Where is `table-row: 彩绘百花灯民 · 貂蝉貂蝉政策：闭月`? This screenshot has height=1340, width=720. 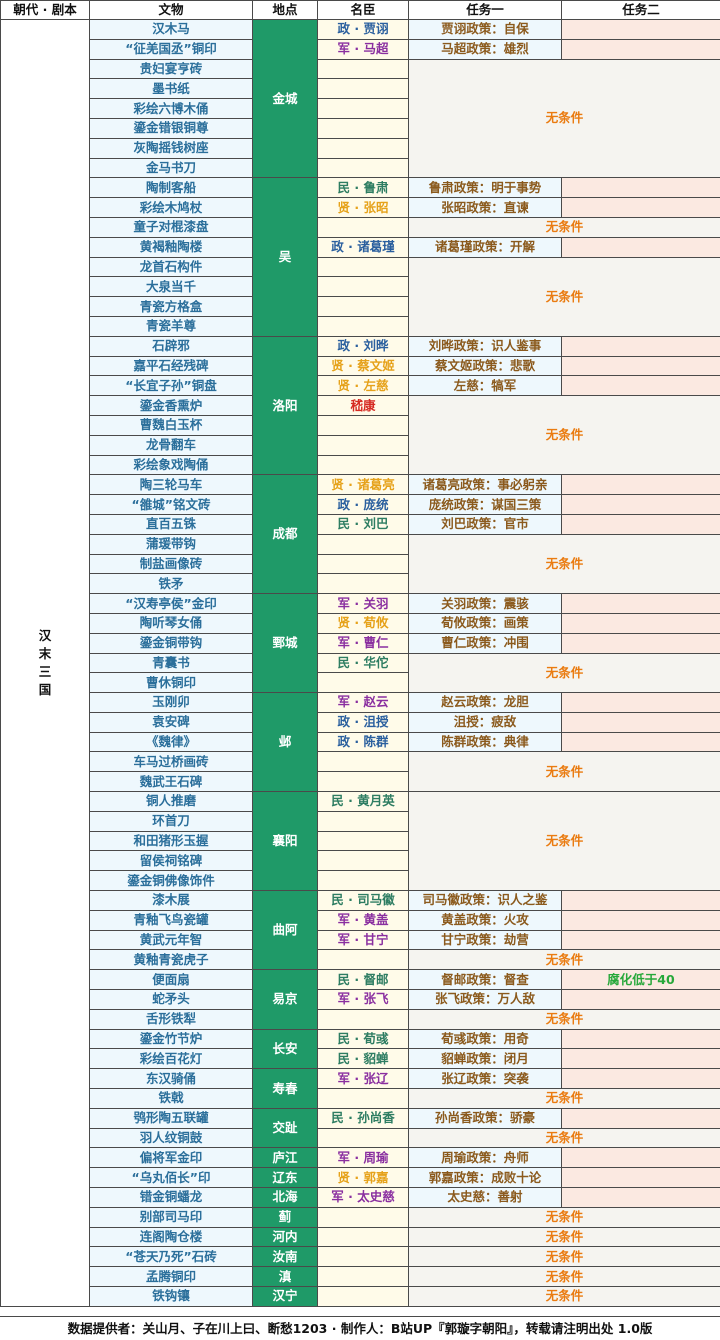
table-row: 彩绘百花灯民 · 貂蝉貂蝉政策：闭月 is located at coordinates (360, 1059).